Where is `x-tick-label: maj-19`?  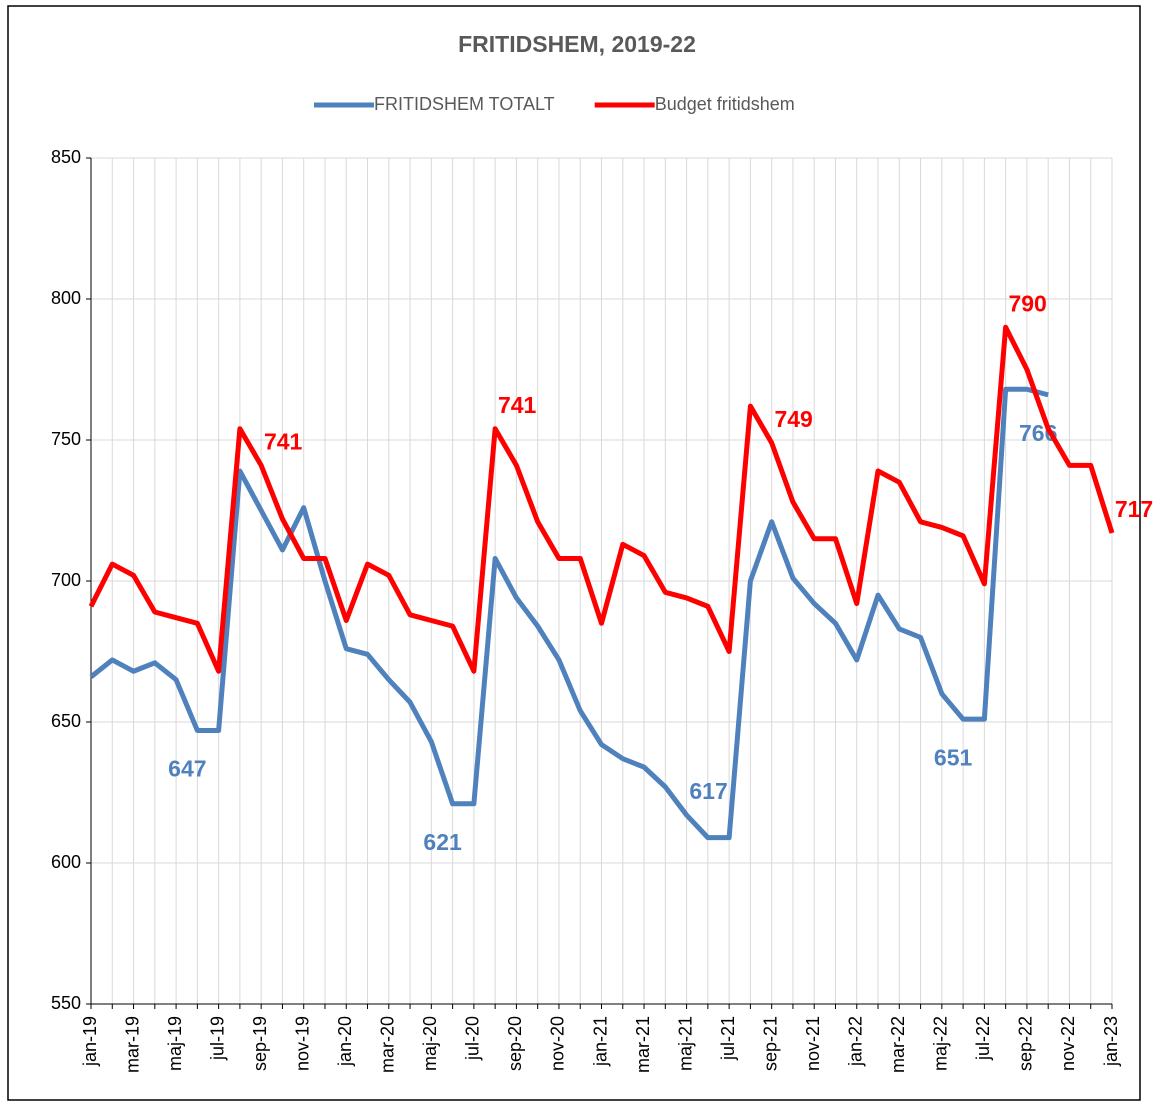 x-tick-label: maj-19 is located at coordinates (175, 1043).